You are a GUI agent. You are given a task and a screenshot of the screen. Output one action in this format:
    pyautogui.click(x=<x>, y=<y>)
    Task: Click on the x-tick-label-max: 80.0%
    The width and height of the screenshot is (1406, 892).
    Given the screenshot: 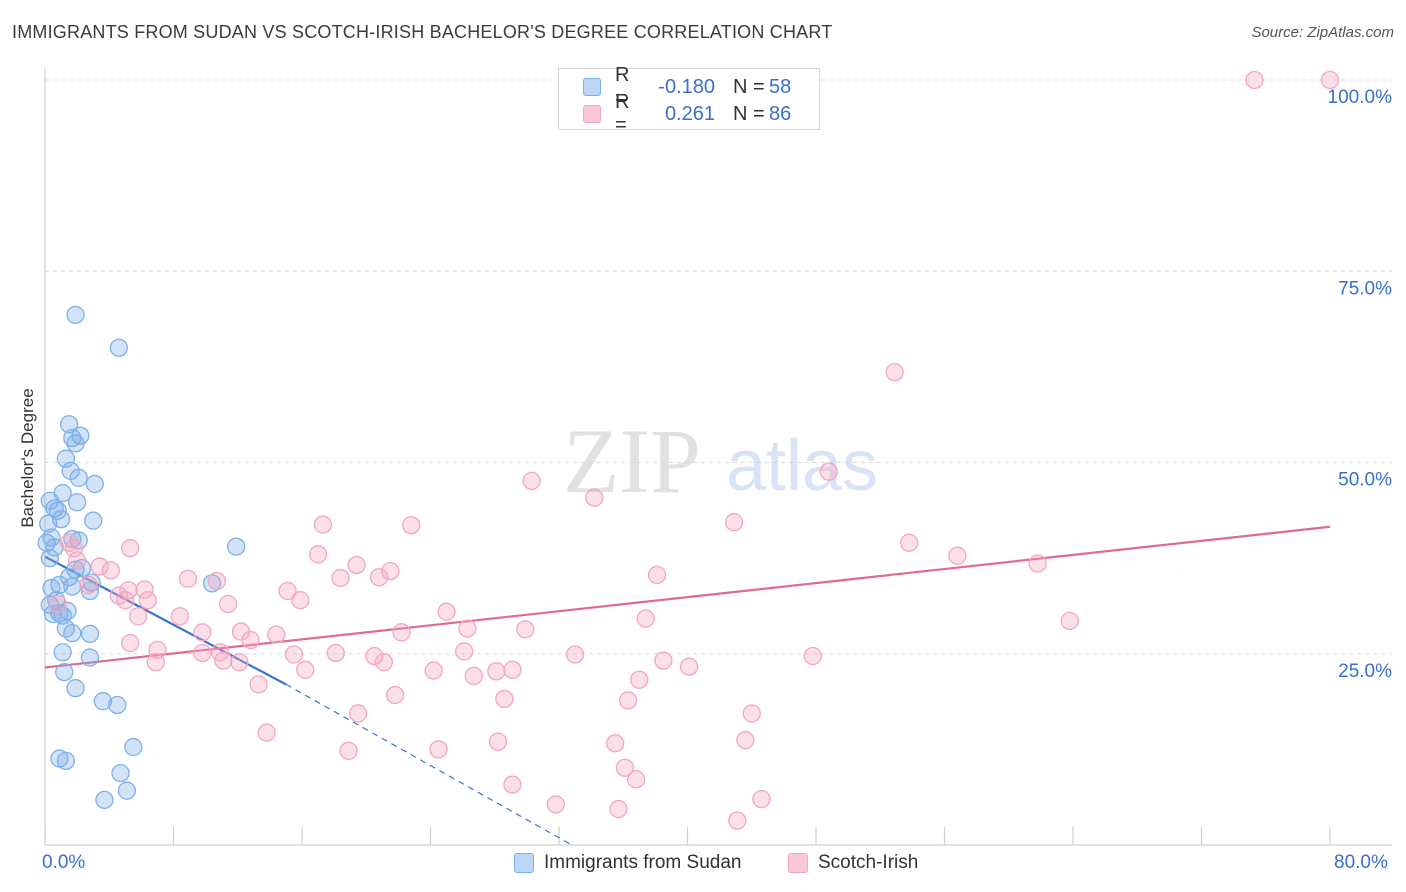 What is the action you would take?
    pyautogui.click(x=1361, y=862)
    